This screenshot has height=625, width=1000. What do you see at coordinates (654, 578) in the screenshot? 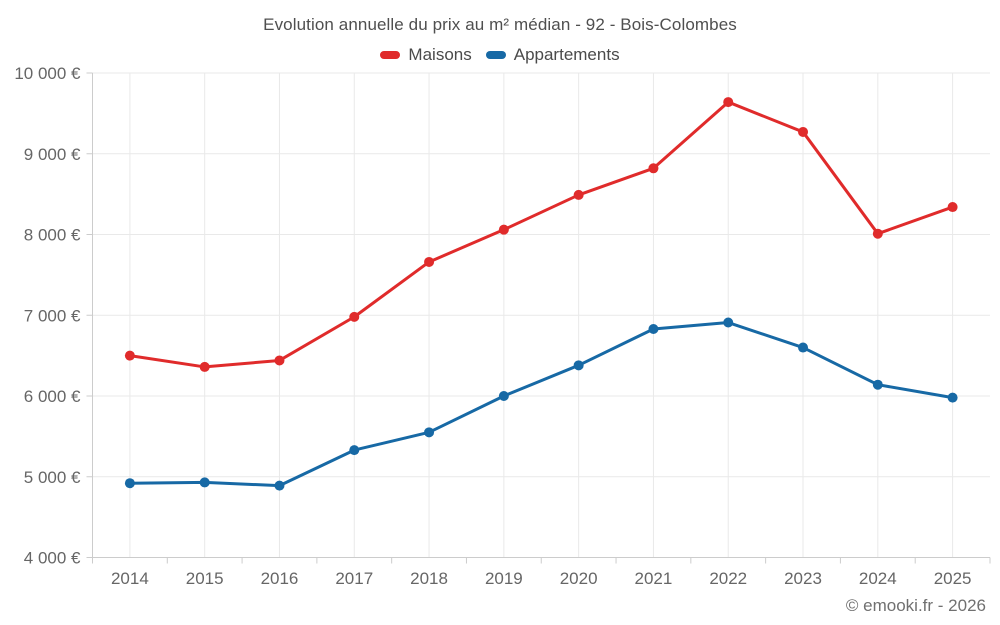
I see `x-axis-label: 2021` at bounding box center [654, 578].